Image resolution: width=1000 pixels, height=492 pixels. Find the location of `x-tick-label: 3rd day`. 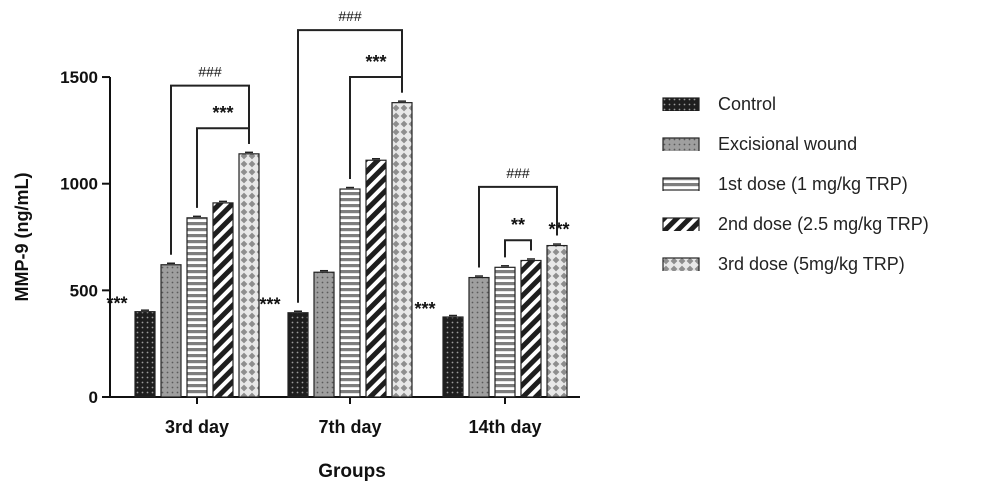

x-tick-label: 3rd day is located at coordinates (197, 427).